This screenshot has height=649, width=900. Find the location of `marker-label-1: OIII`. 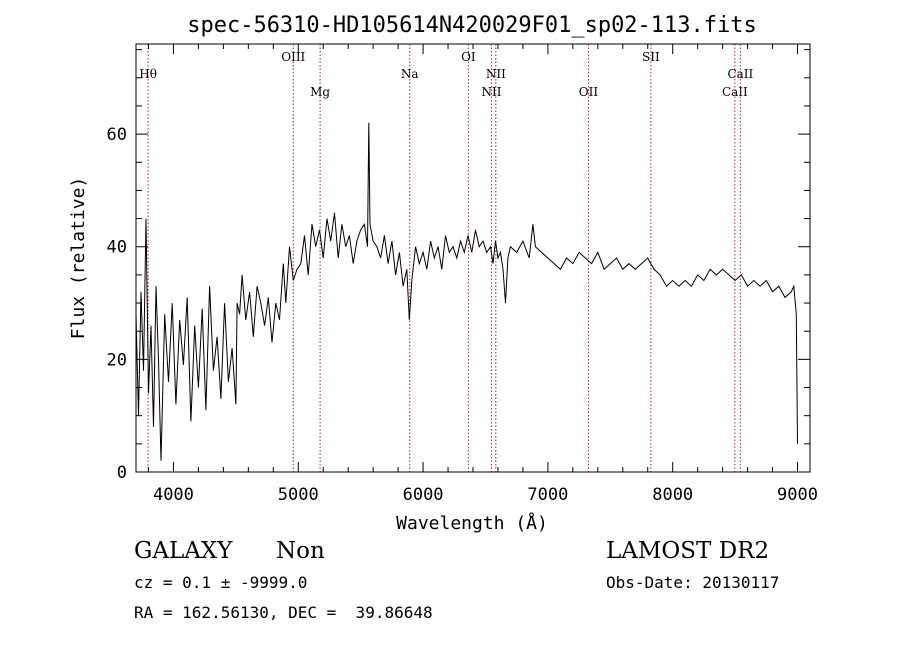

marker-label-1: OIII is located at coordinates (293, 57).